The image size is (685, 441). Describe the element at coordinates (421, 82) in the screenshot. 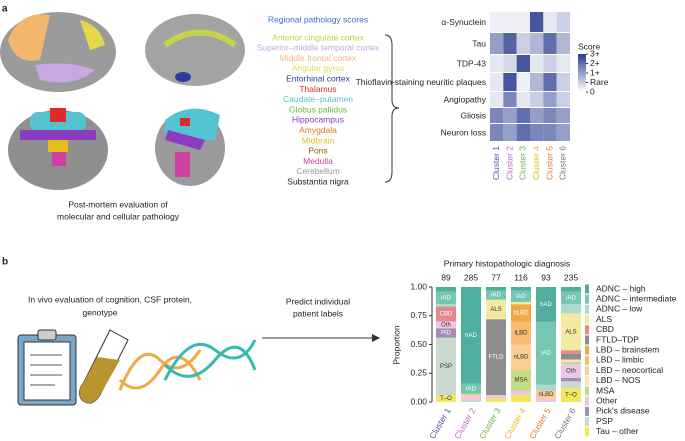

I see `row-label: Thioflavin-staining neuritic plaques` at that location.